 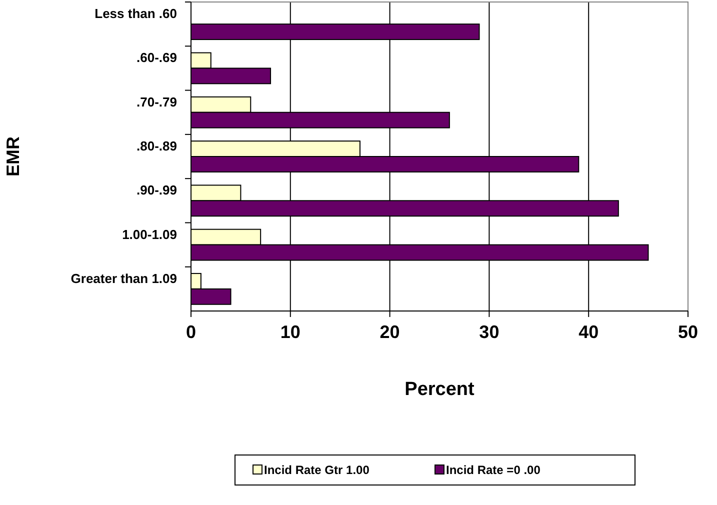 I want to click on x-tick-label: 0, so click(x=191, y=332).